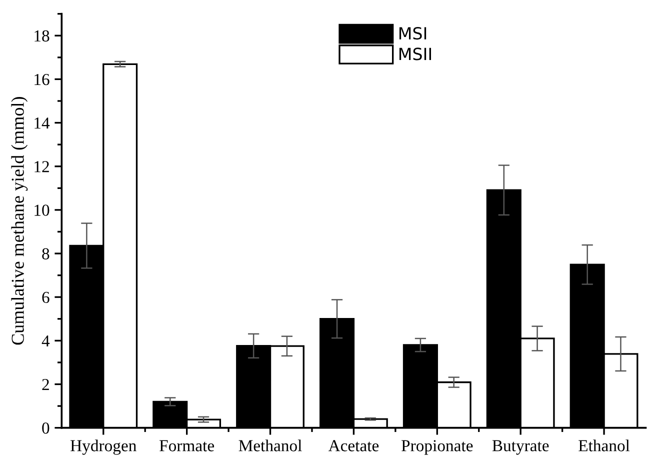 The height and width of the screenshot is (461, 649). What do you see at coordinates (42, 80) in the screenshot?
I see `y-tick-label: 16` at bounding box center [42, 80].